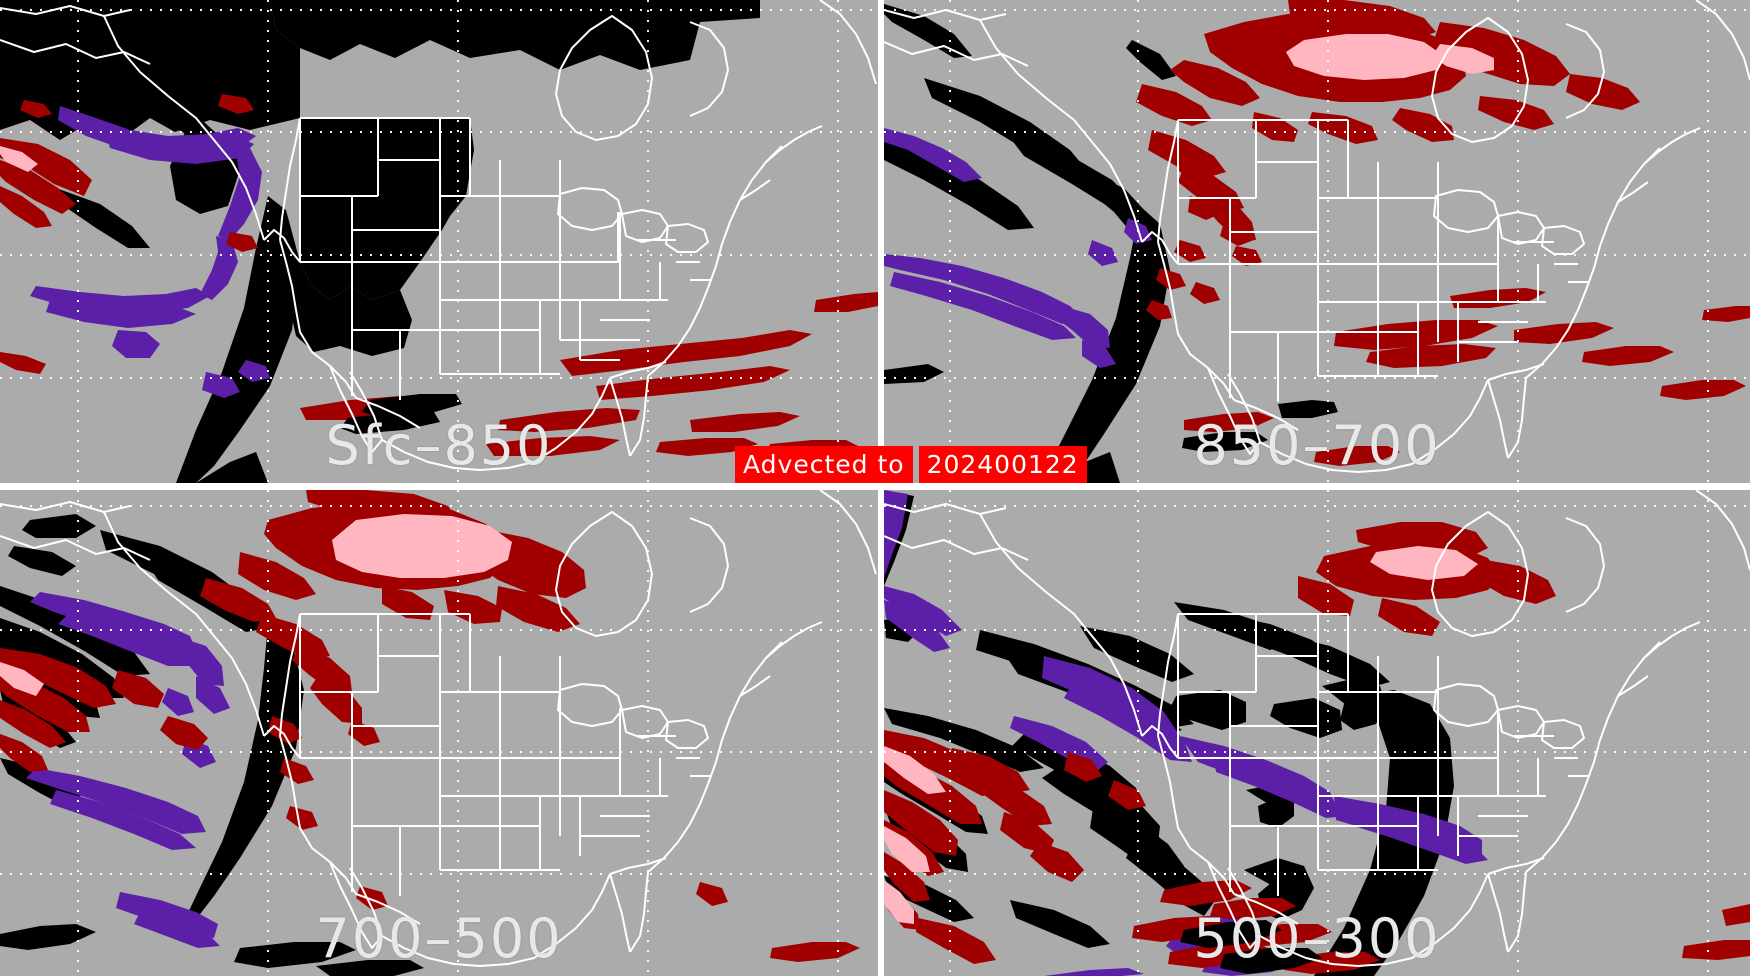 The height and width of the screenshot is (976, 1750). I want to click on divider-vertical-top, so click(881, 241).